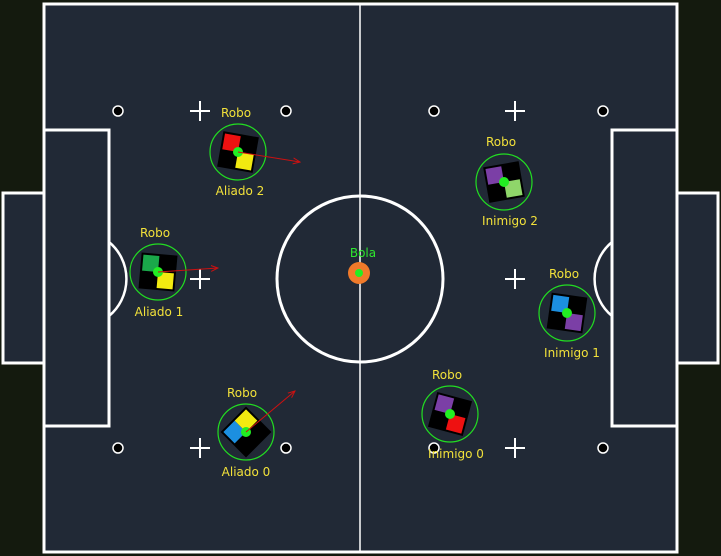 The width and height of the screenshot is (721, 556). I want to click on robot-inimigo-0: Robo Inimigo 0, so click(452, 414).